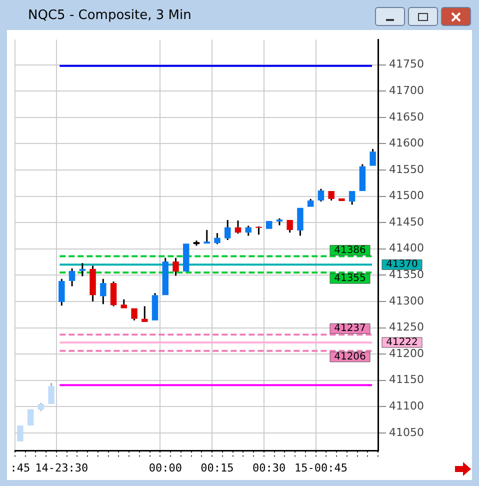  Describe the element at coordinates (406, 301) in the screenshot. I see `y-tick-label: 41300` at that location.